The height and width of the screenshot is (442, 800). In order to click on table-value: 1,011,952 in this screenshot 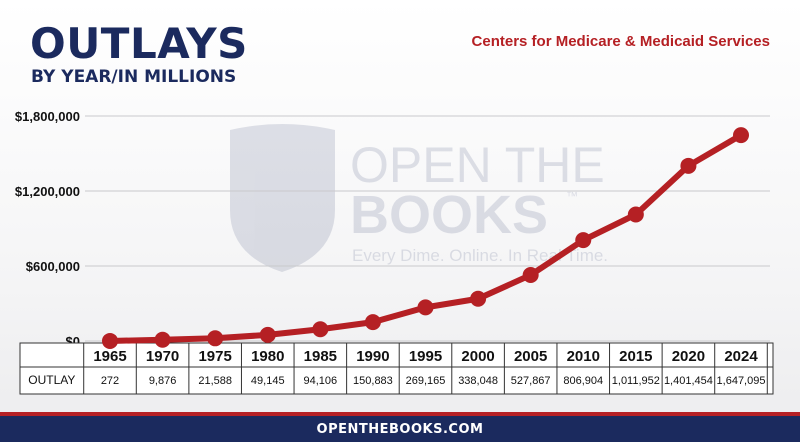, I will do `click(636, 381)`.